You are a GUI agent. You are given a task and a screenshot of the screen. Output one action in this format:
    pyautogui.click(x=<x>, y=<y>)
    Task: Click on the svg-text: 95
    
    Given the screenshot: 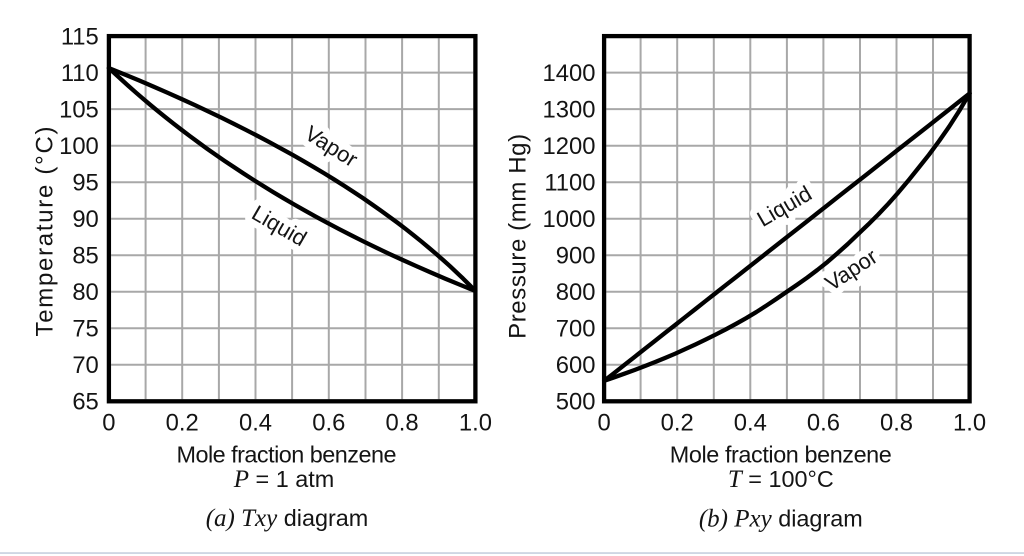 What is the action you would take?
    pyautogui.click(x=85, y=183)
    